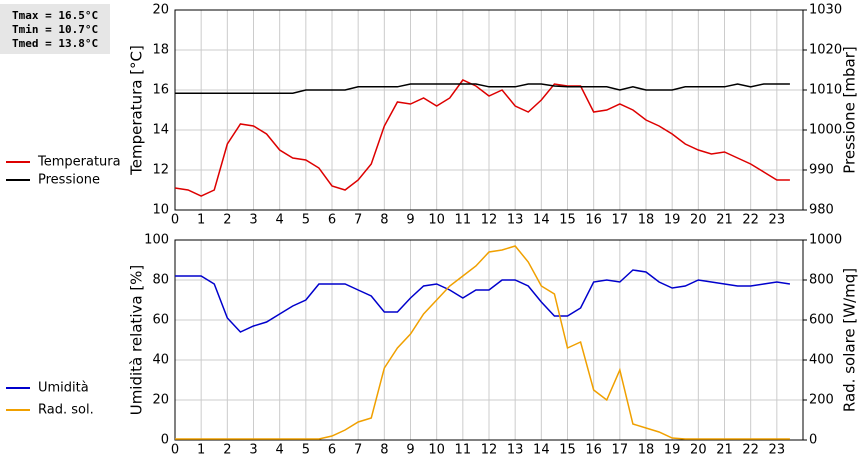  I want to click on y-tick-label: 100, so click(156, 240).